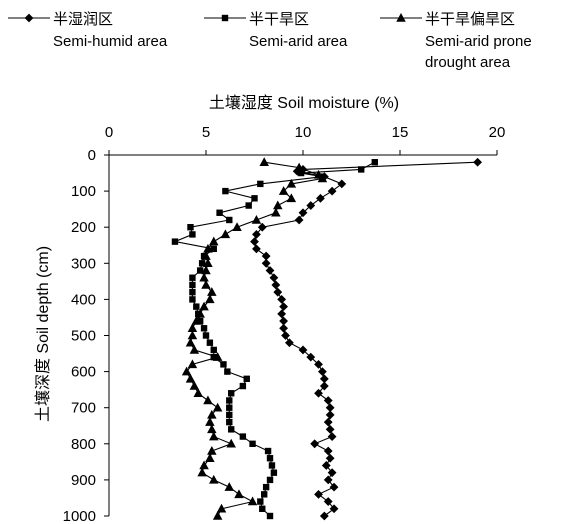 The image size is (567, 524). Describe the element at coordinates (83, 408) in the screenshot. I see `y-tick-label: 700` at that location.